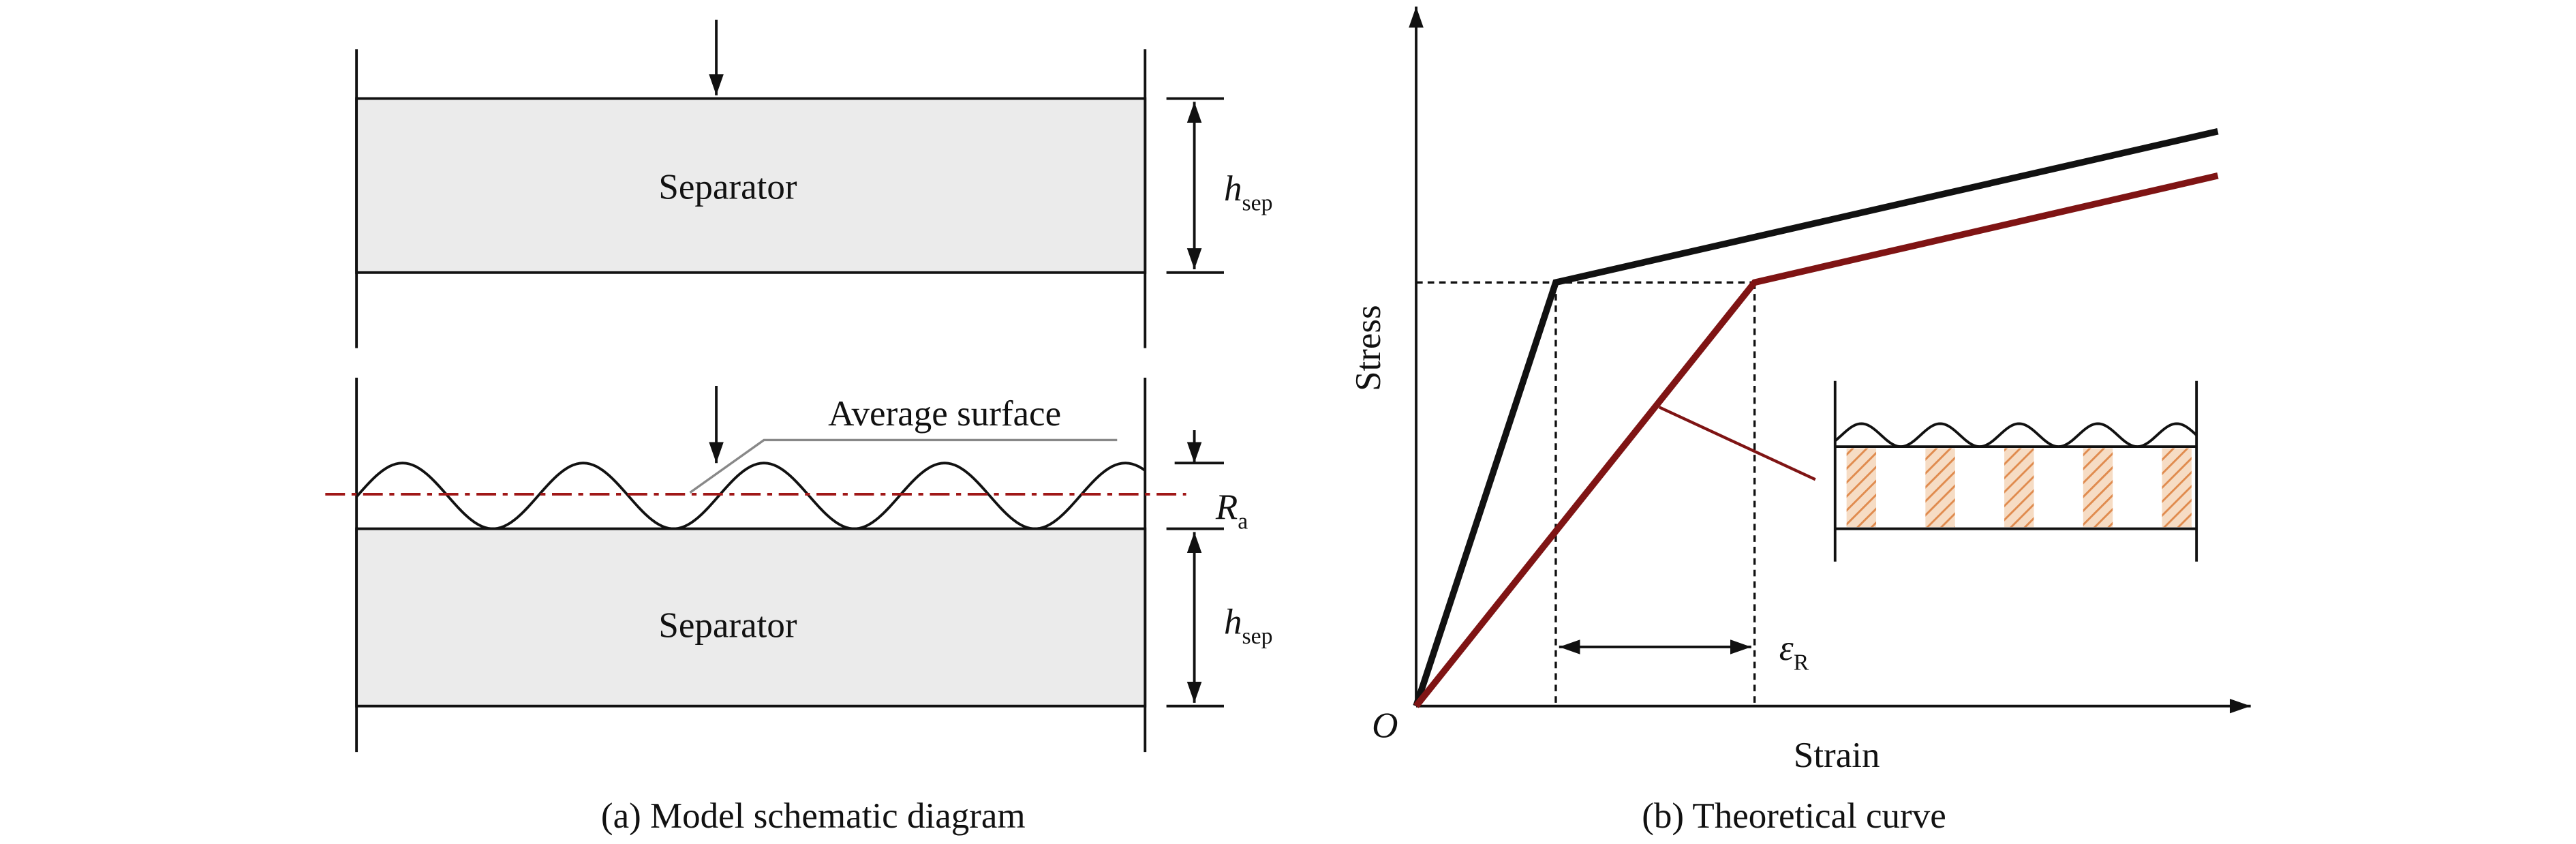  Describe the element at coordinates (1837, 755) in the screenshot. I see `x-axis-label: Strain` at that location.